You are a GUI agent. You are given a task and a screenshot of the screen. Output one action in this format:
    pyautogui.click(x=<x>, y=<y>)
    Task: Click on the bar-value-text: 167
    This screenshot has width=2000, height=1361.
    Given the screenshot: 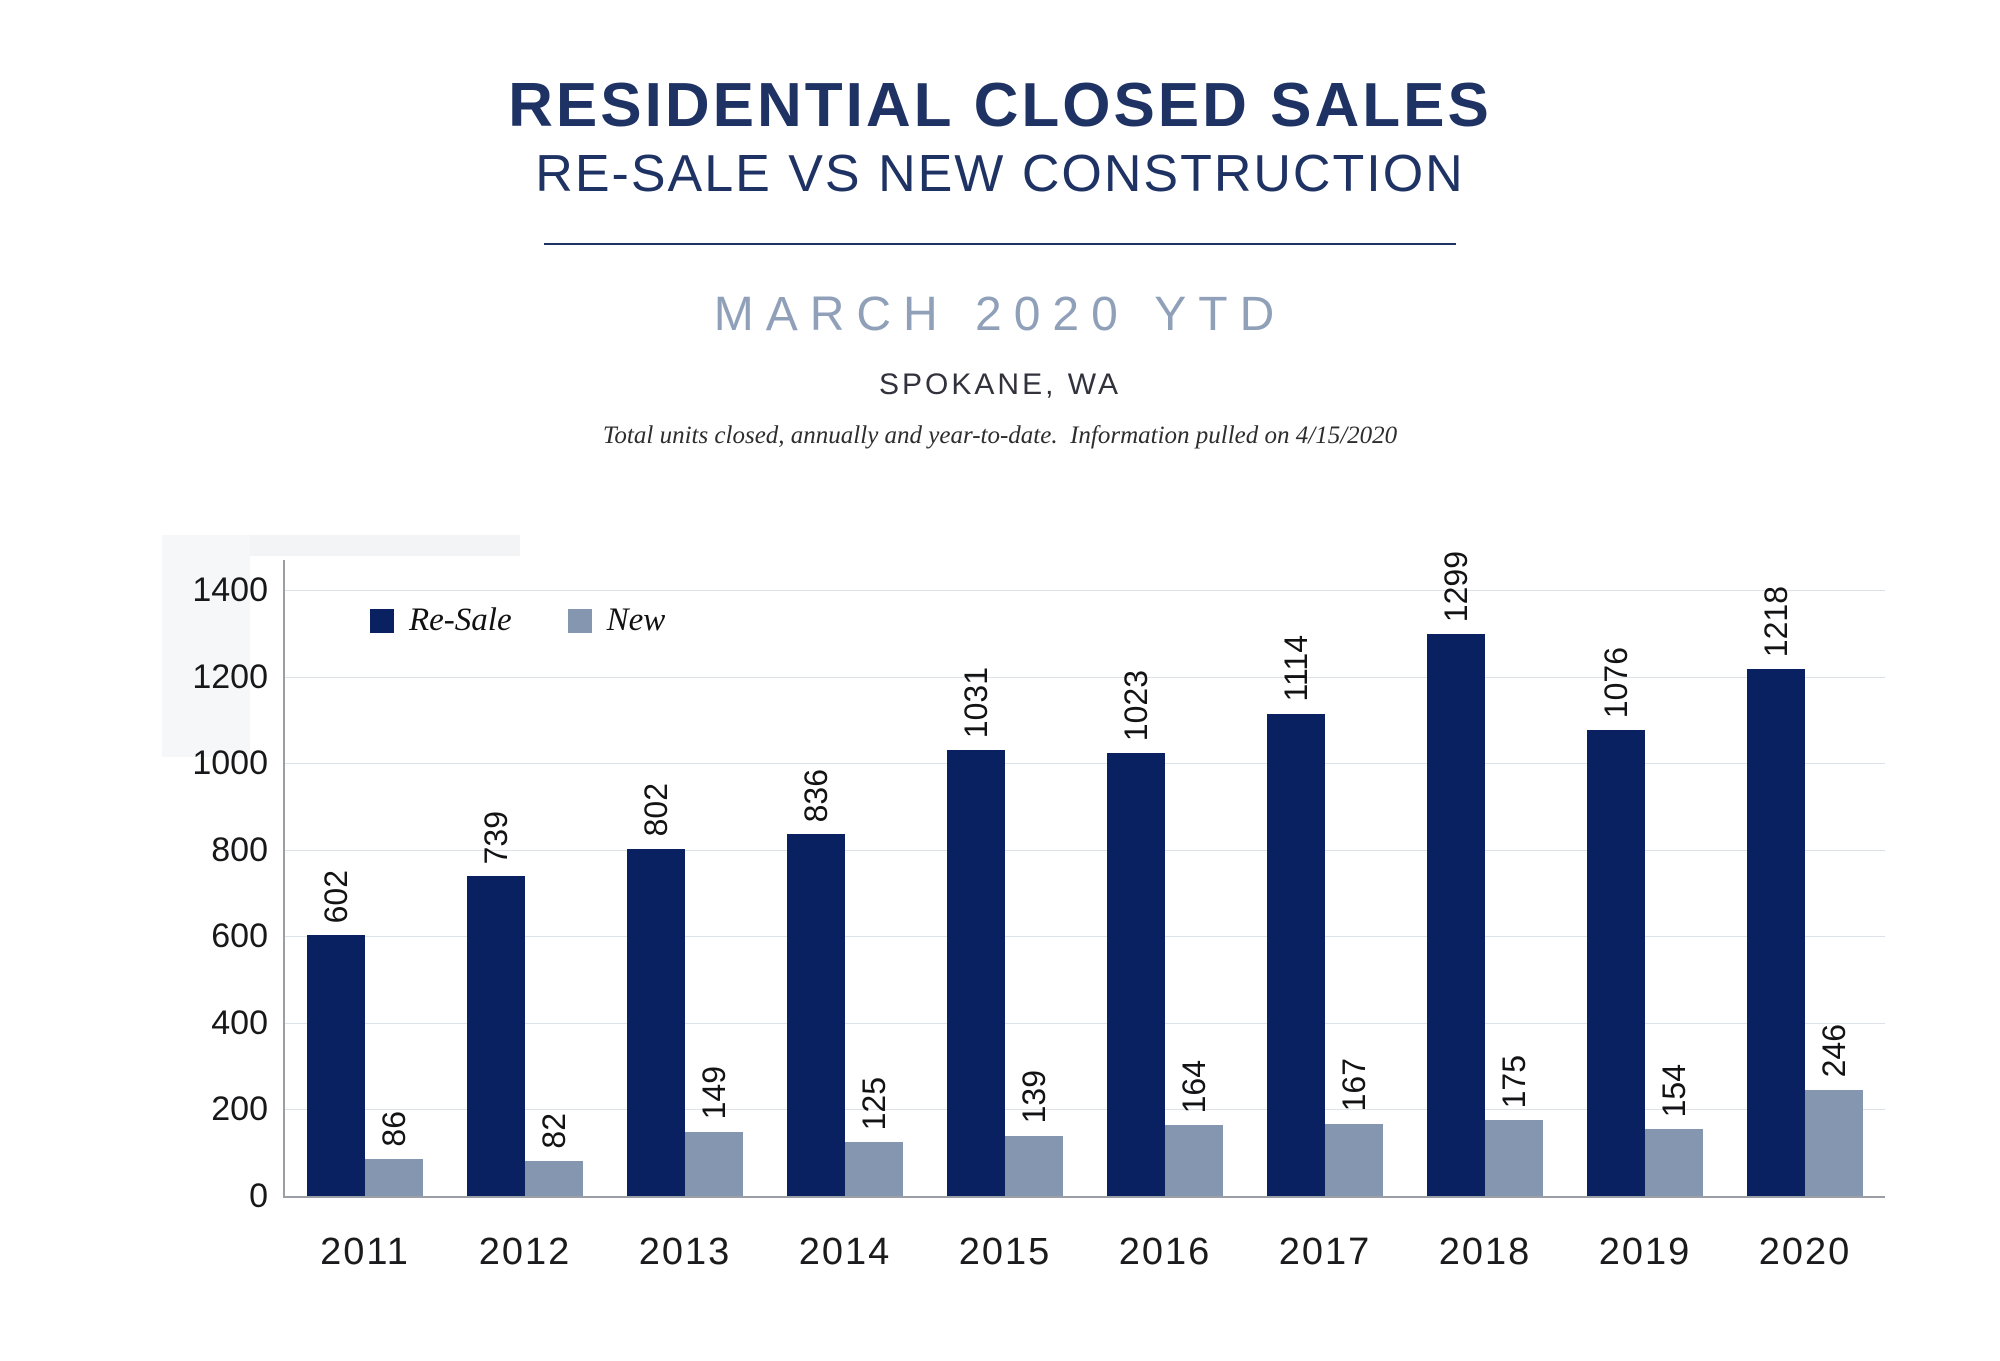 What is the action you would take?
    pyautogui.click(x=1354, y=1085)
    